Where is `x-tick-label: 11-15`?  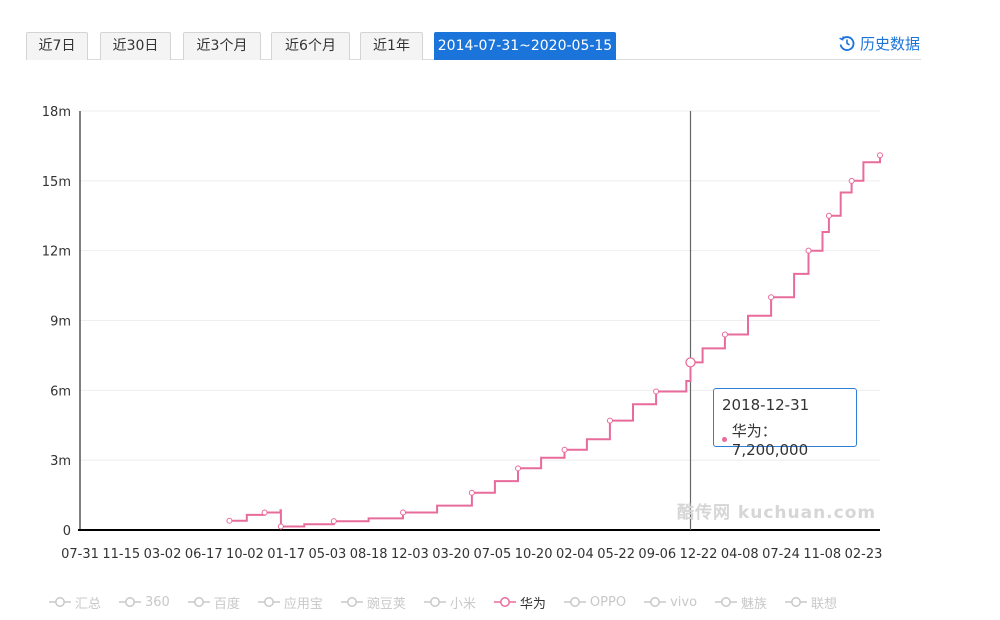 x-tick-label: 11-15 is located at coordinates (121, 554).